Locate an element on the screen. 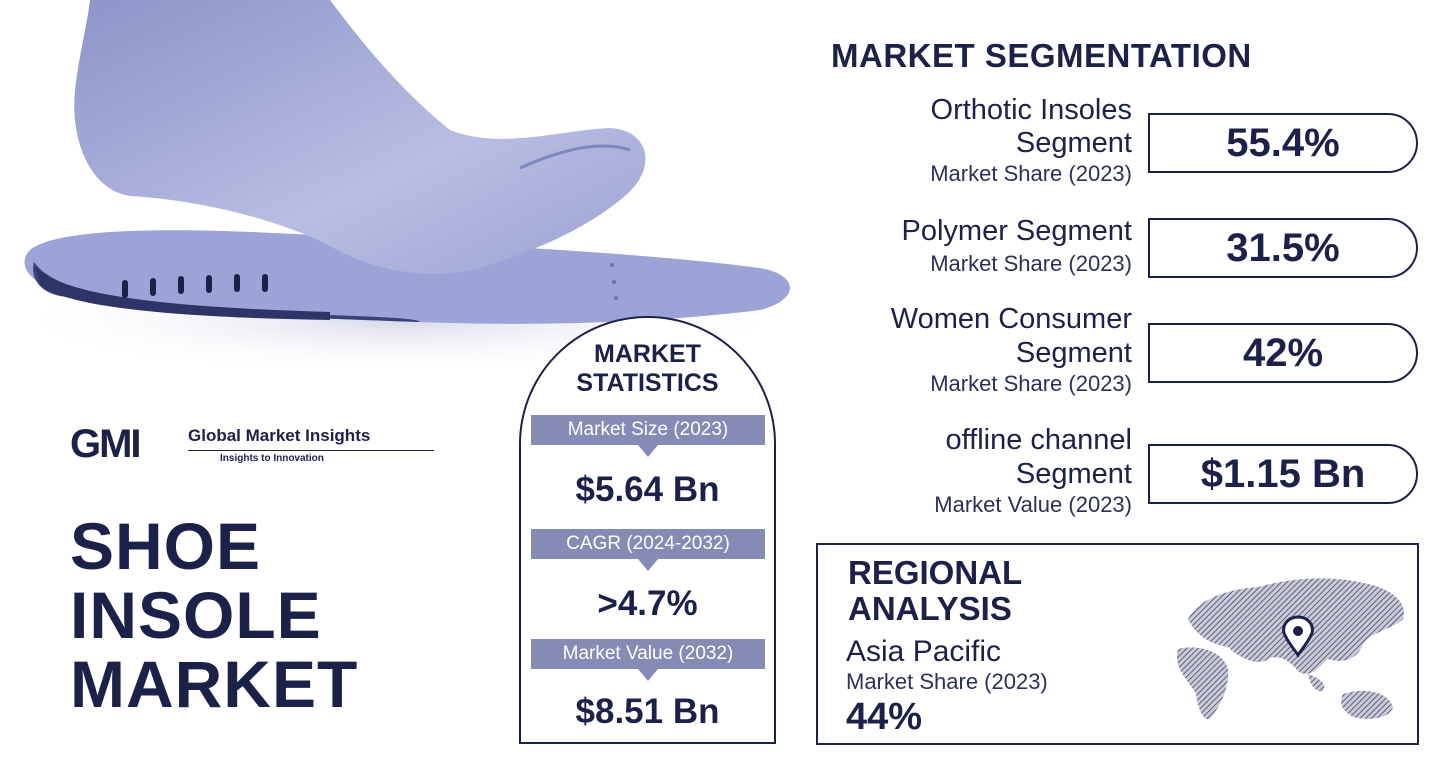 The width and height of the screenshot is (1438, 760). regional-heading: REGIONAL ANALYSIS is located at coordinates (935, 591).